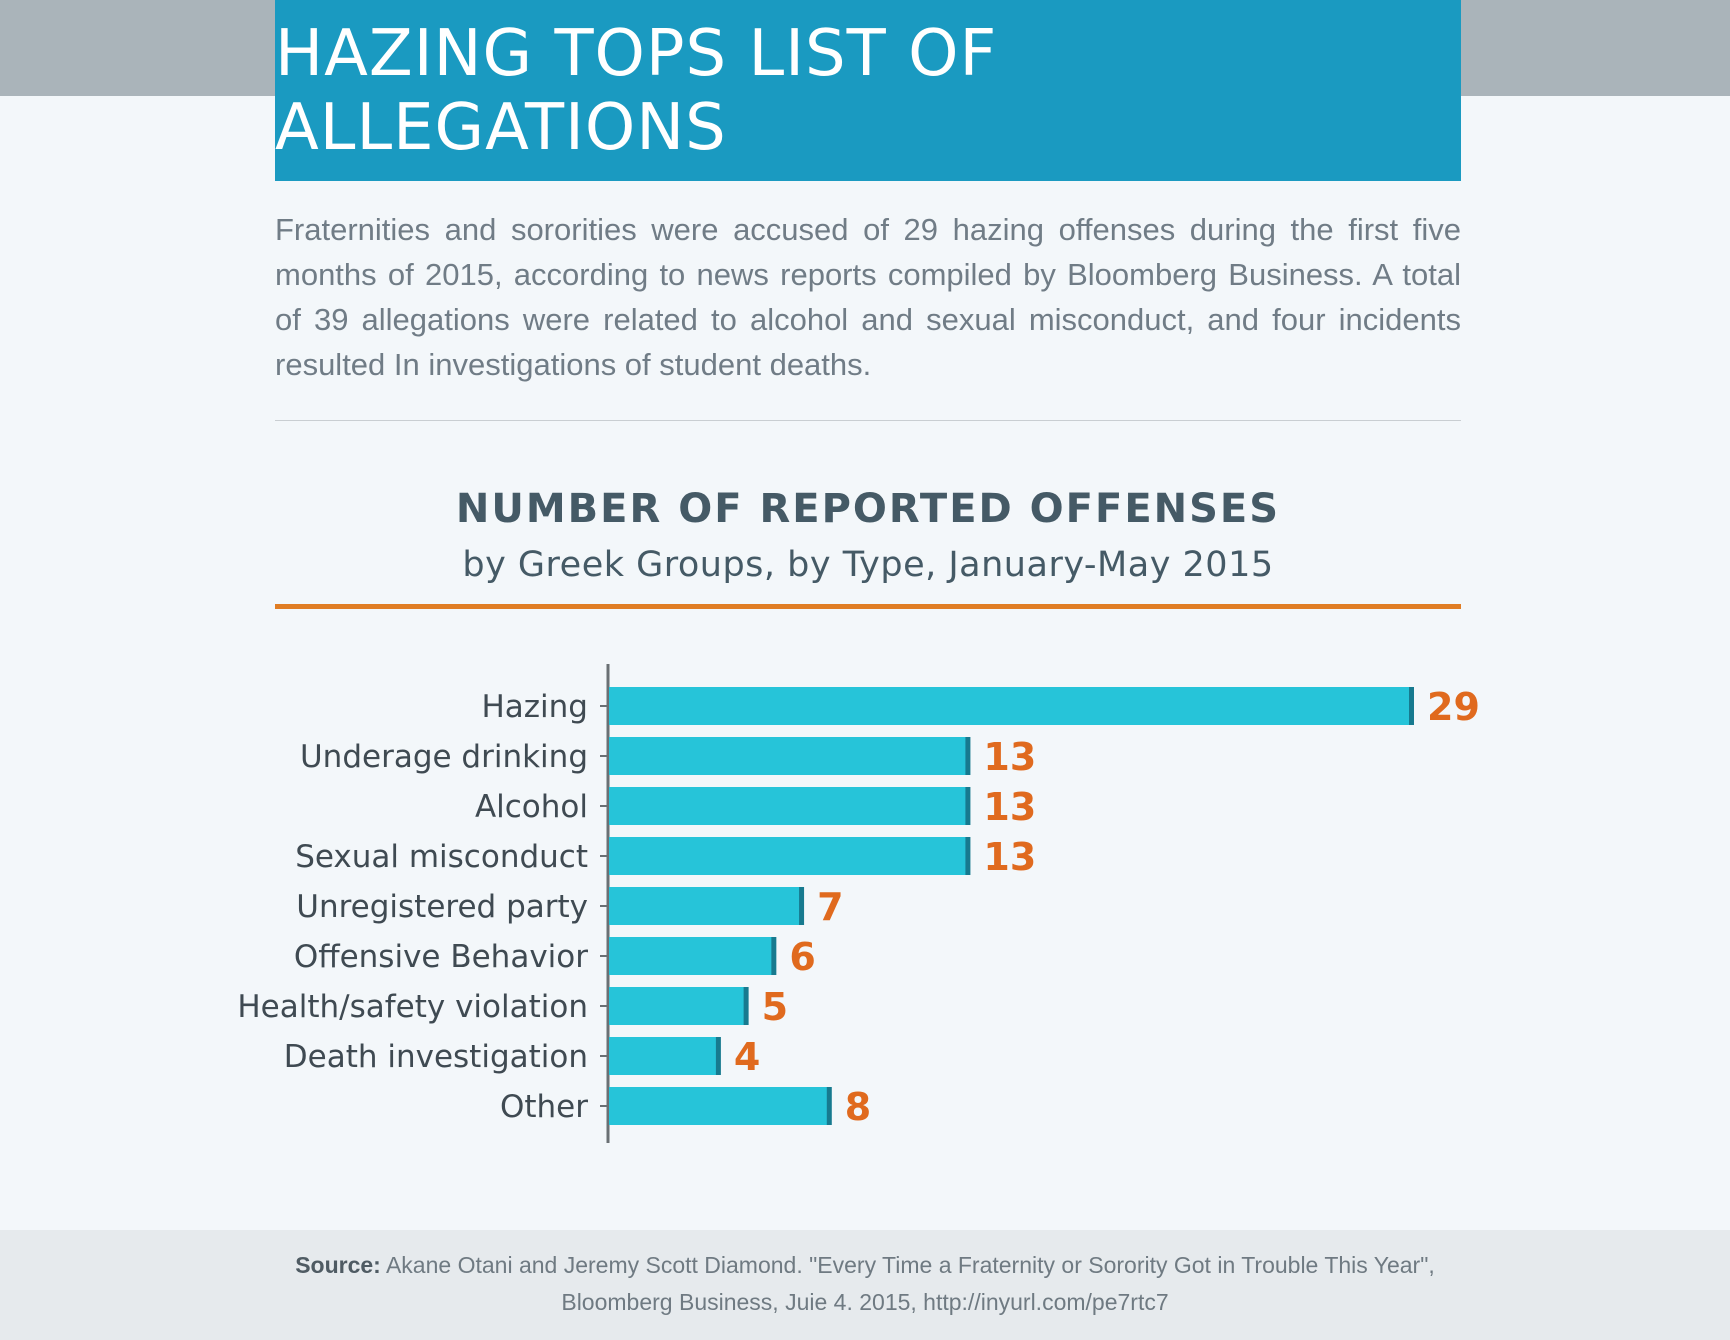  What do you see at coordinates (442, 907) in the screenshot?
I see `category-label: Unregistered party` at bounding box center [442, 907].